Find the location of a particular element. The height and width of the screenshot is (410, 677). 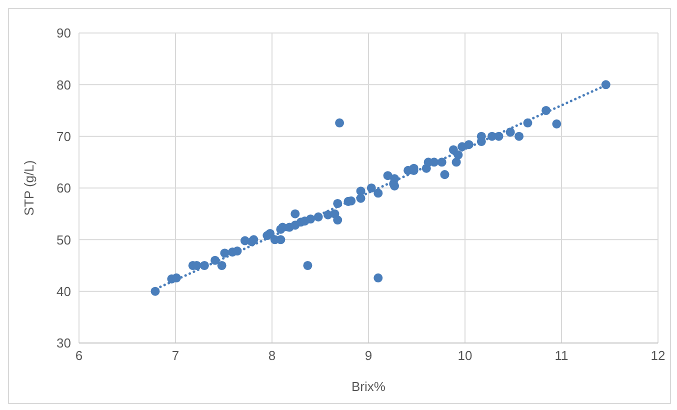

x-tick-label: 9 is located at coordinates (368, 356).